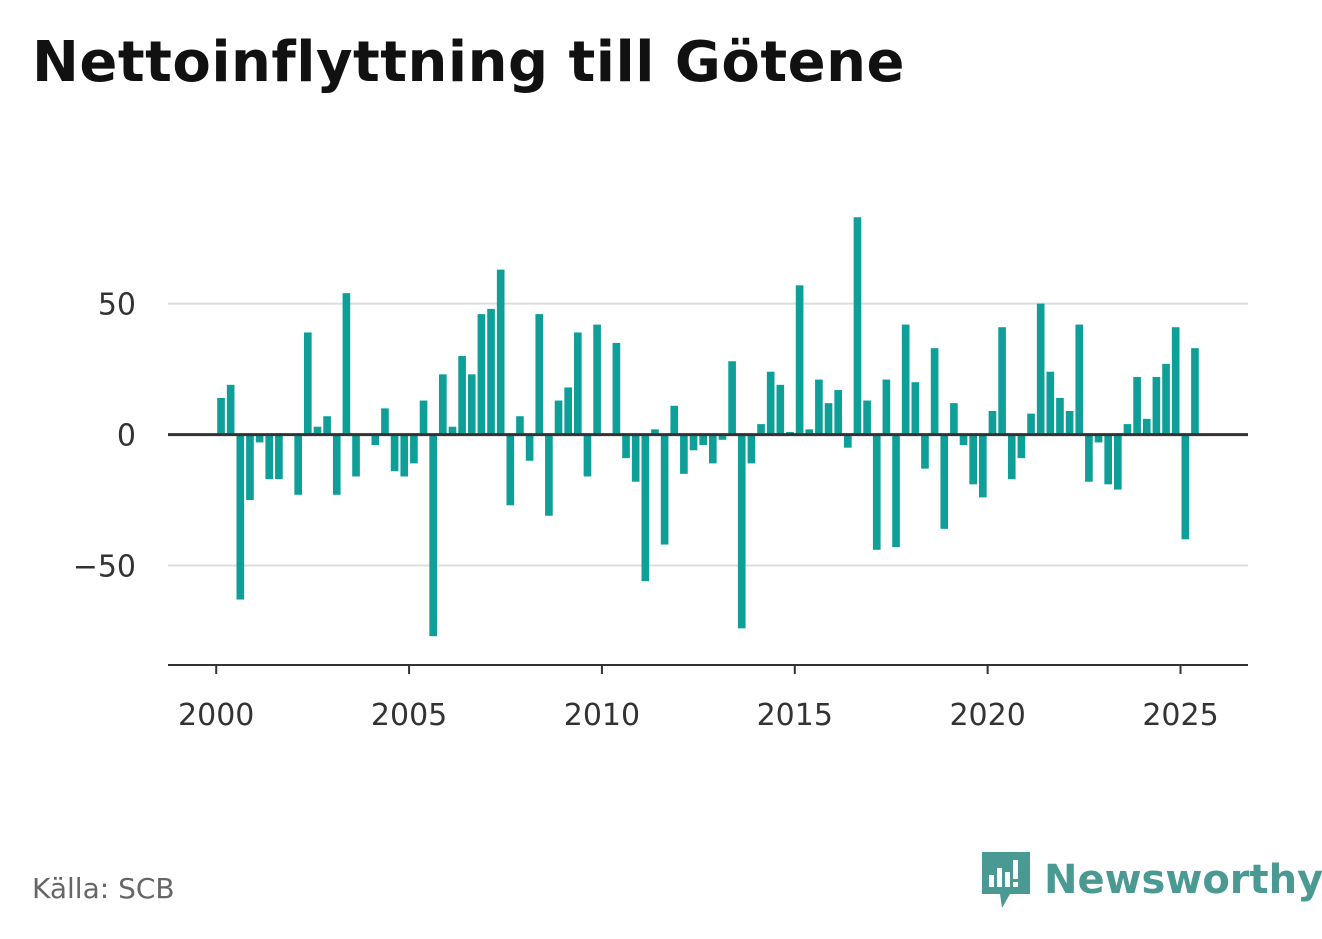  I want to click on x-tick-label: 2000, so click(216, 715).